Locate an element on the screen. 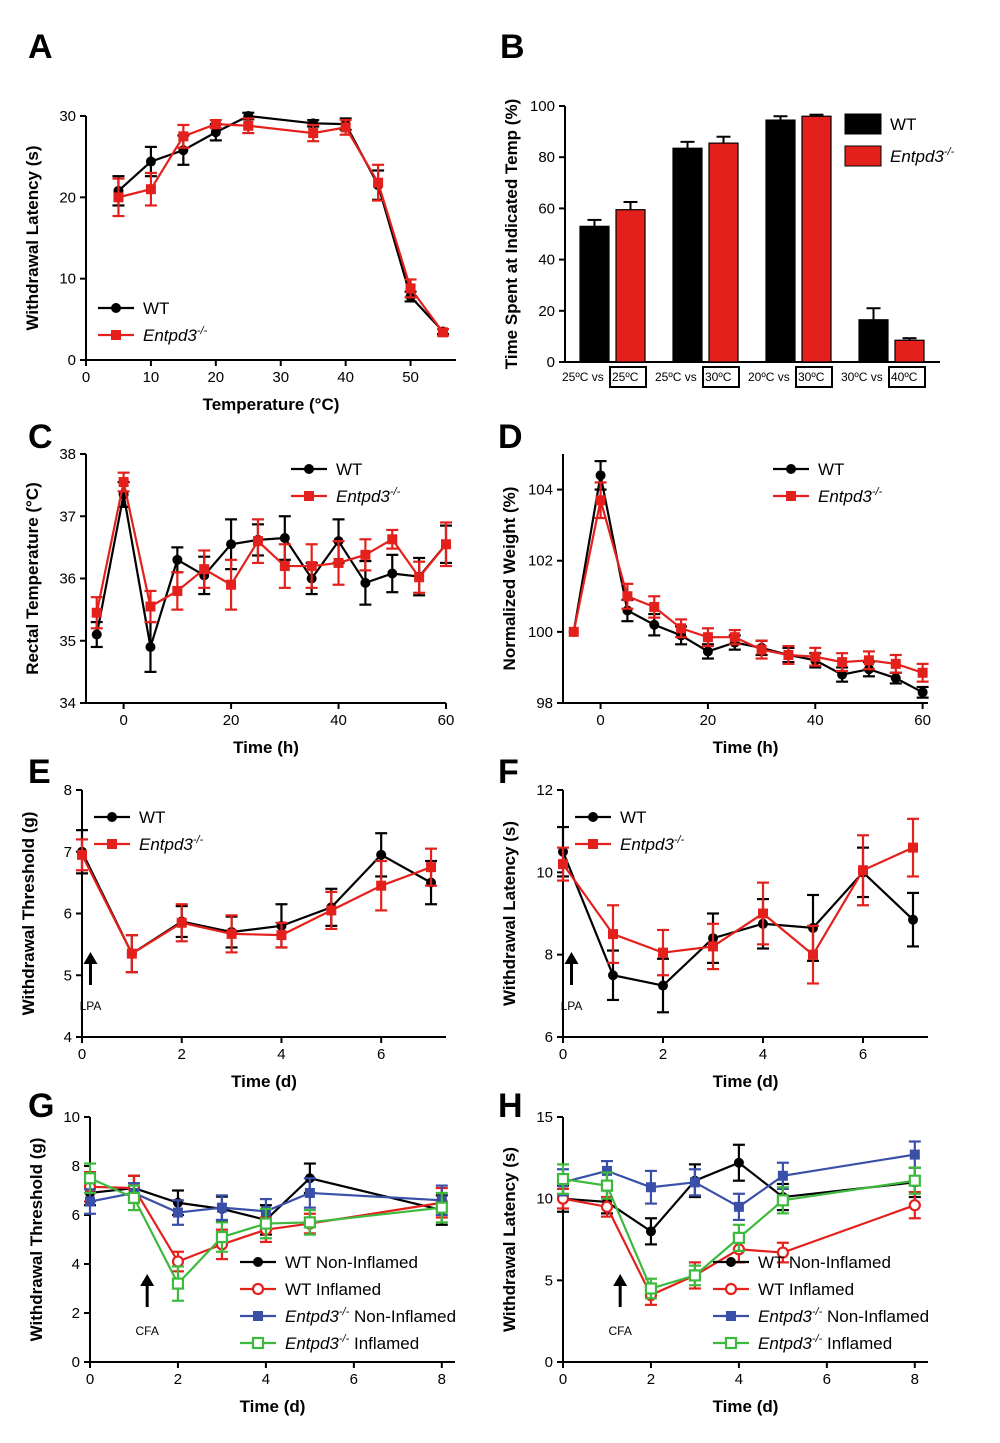  y-tick-label-3: 37 is located at coordinates (67, 516).